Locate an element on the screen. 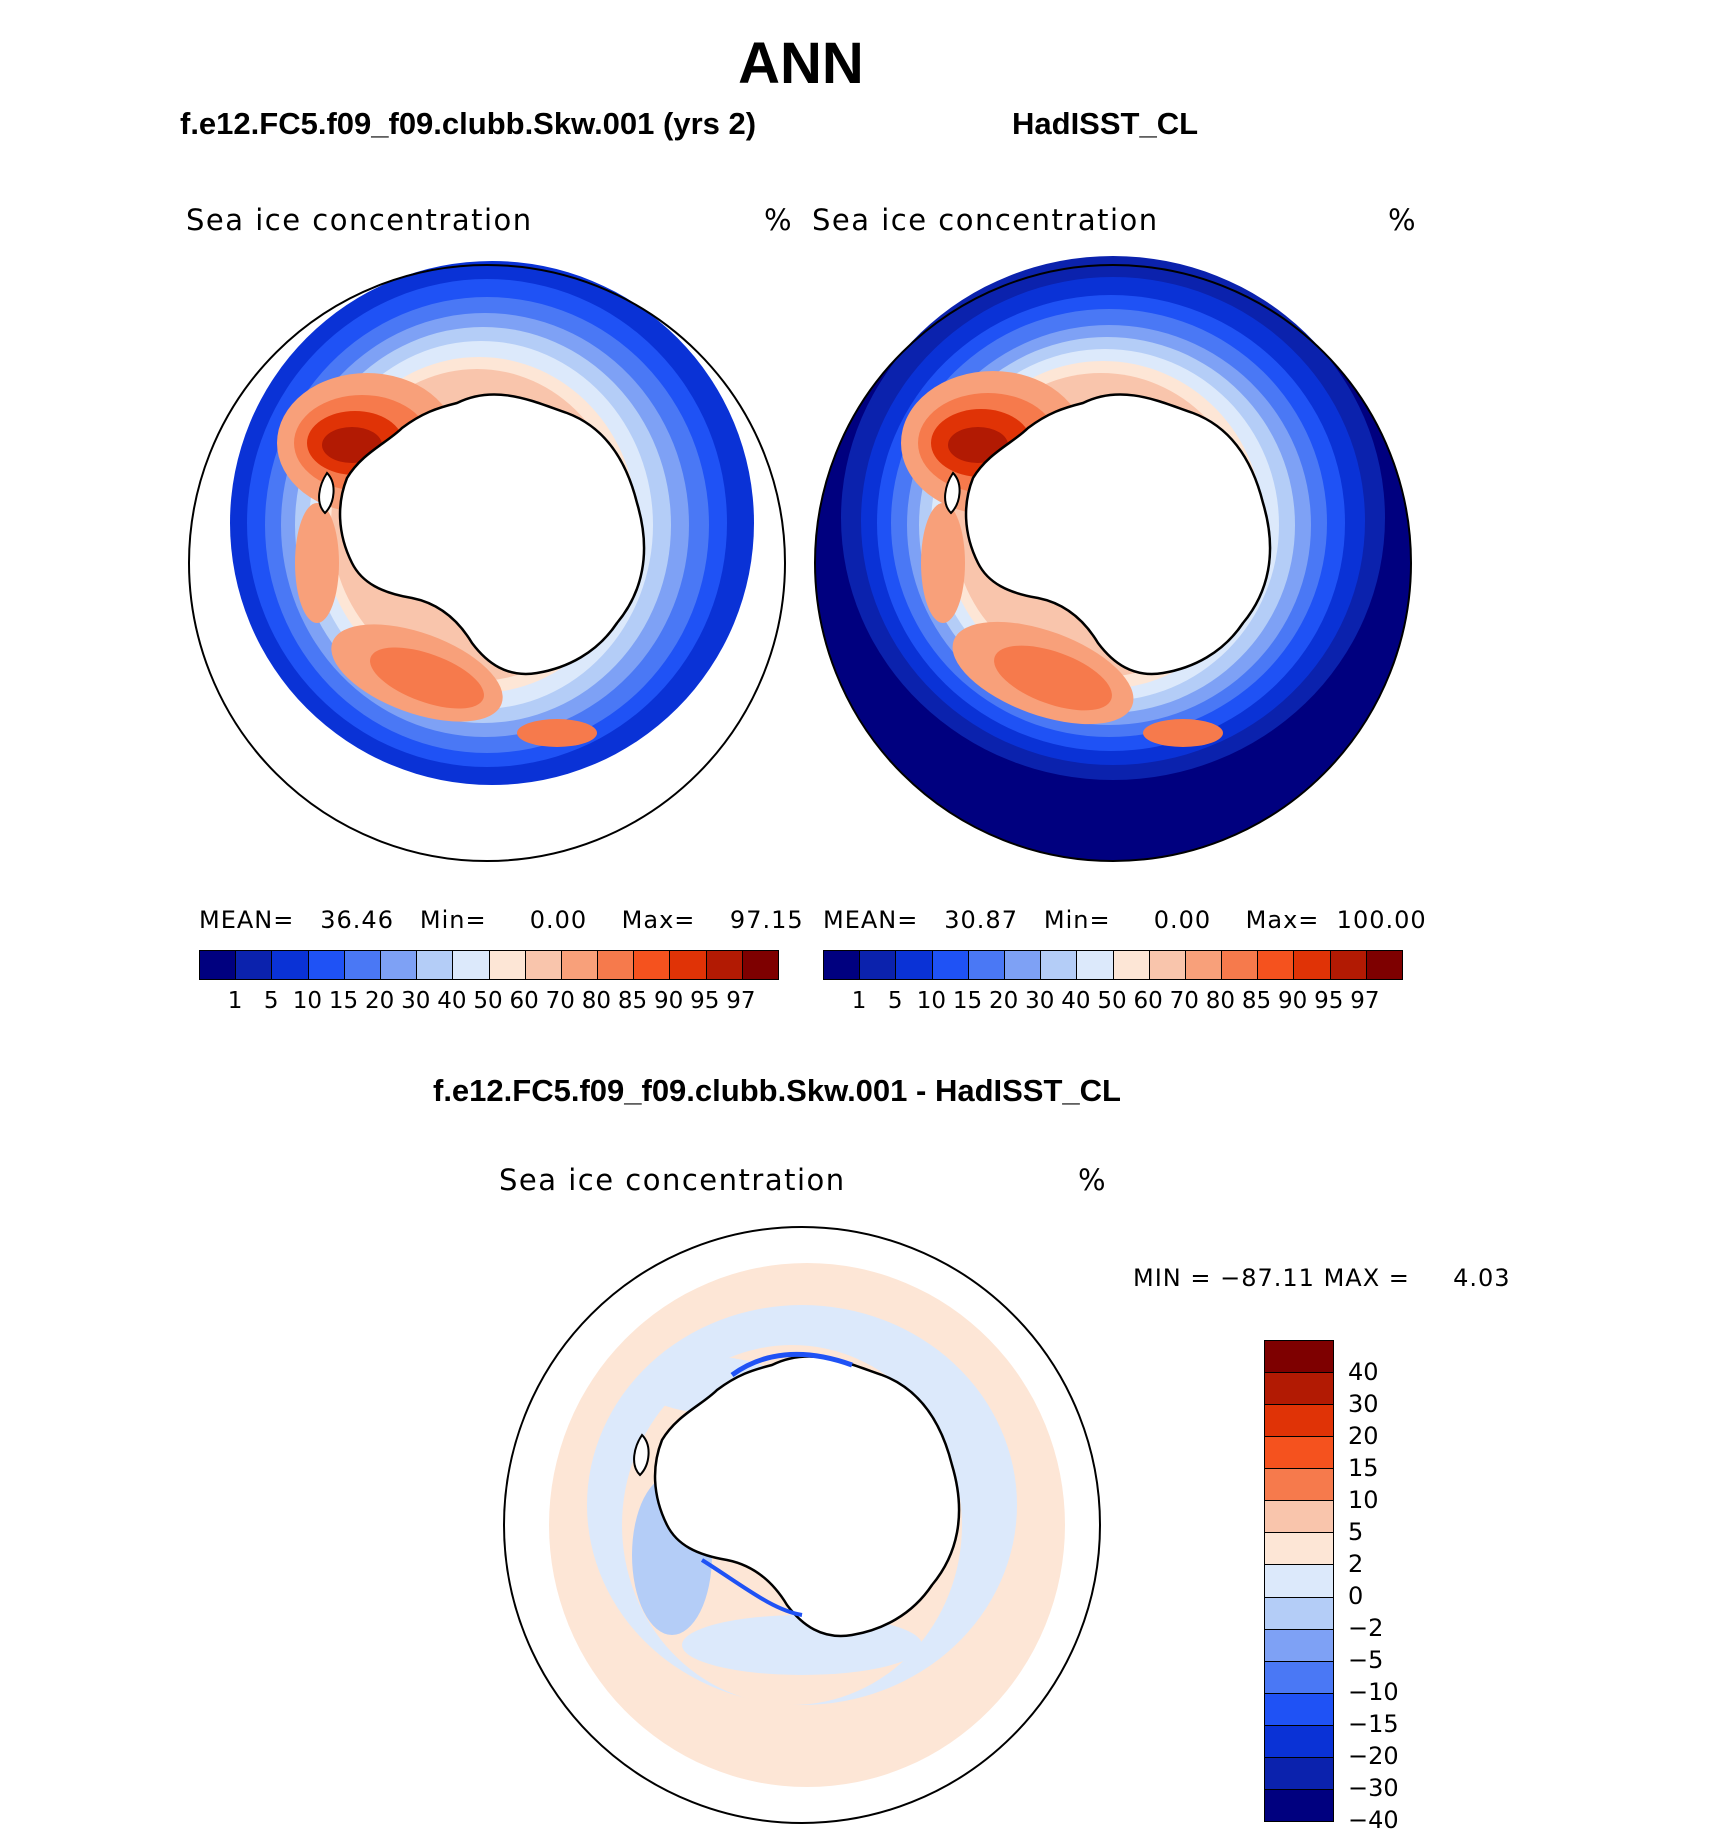 This screenshot has width=1710, height=1837. colorbar-tick-label: −15 is located at coordinates (1373, 1724).